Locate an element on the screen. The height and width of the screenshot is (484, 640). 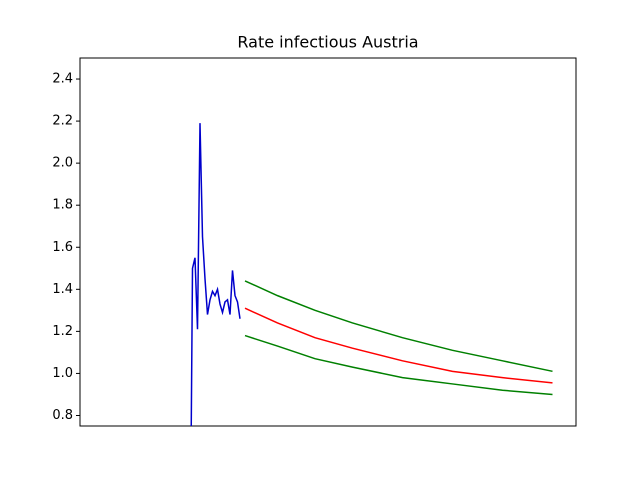
y-tick-label: 1.0 is located at coordinates (62, 373).